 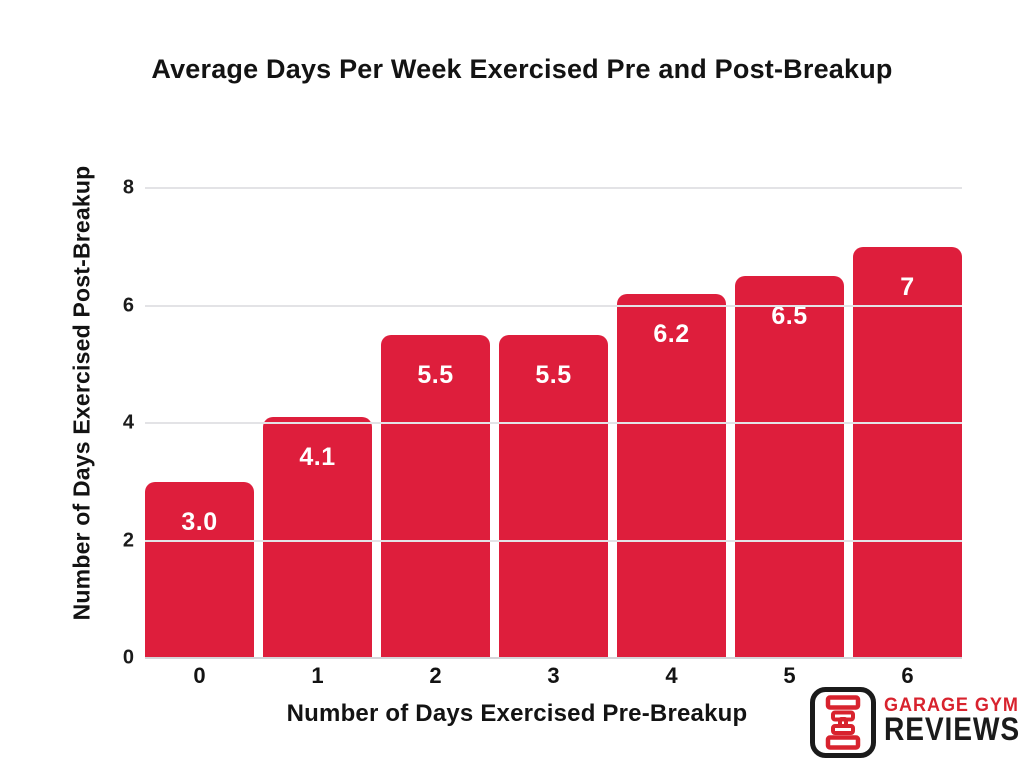 I want to click on x-axis-baseline, so click(x=553, y=658).